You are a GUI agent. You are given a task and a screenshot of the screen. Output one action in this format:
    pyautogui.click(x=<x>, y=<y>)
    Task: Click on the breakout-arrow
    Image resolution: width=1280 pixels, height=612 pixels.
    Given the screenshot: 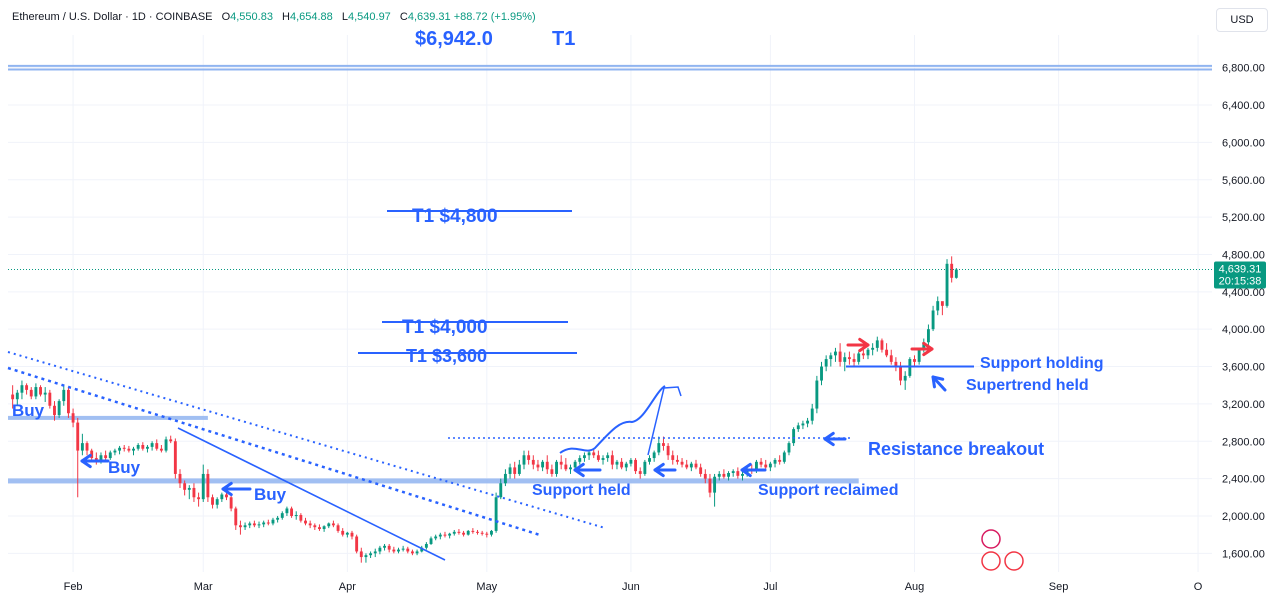 What is the action you would take?
    pyautogui.click(x=829, y=439)
    